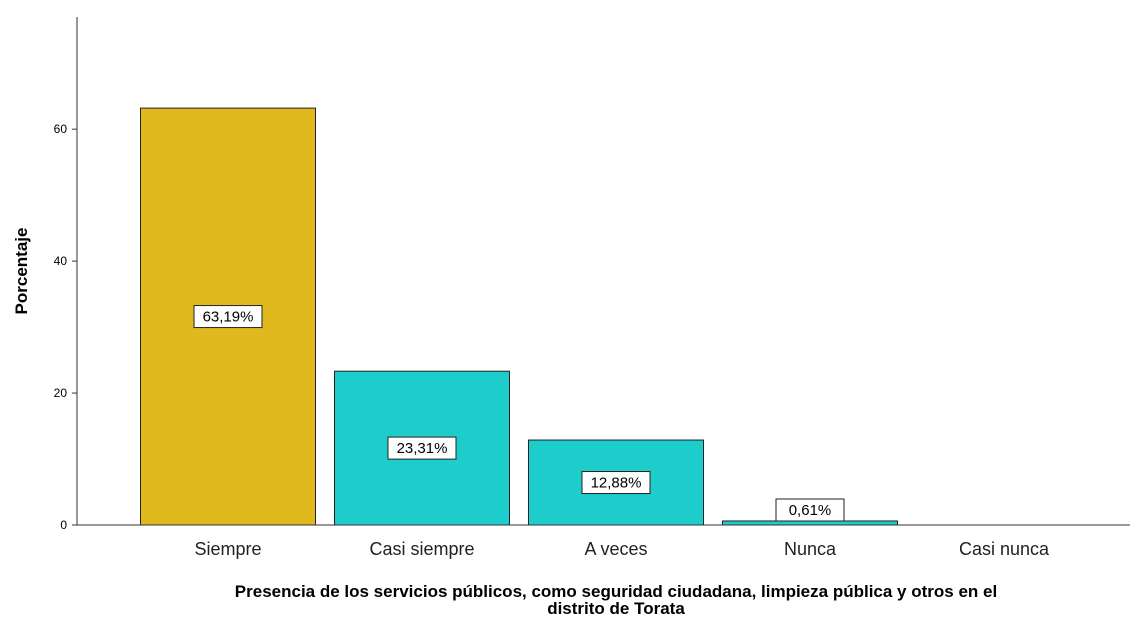 The width and height of the screenshot is (1140, 623). I want to click on x-category-label: A veces, so click(615, 549).